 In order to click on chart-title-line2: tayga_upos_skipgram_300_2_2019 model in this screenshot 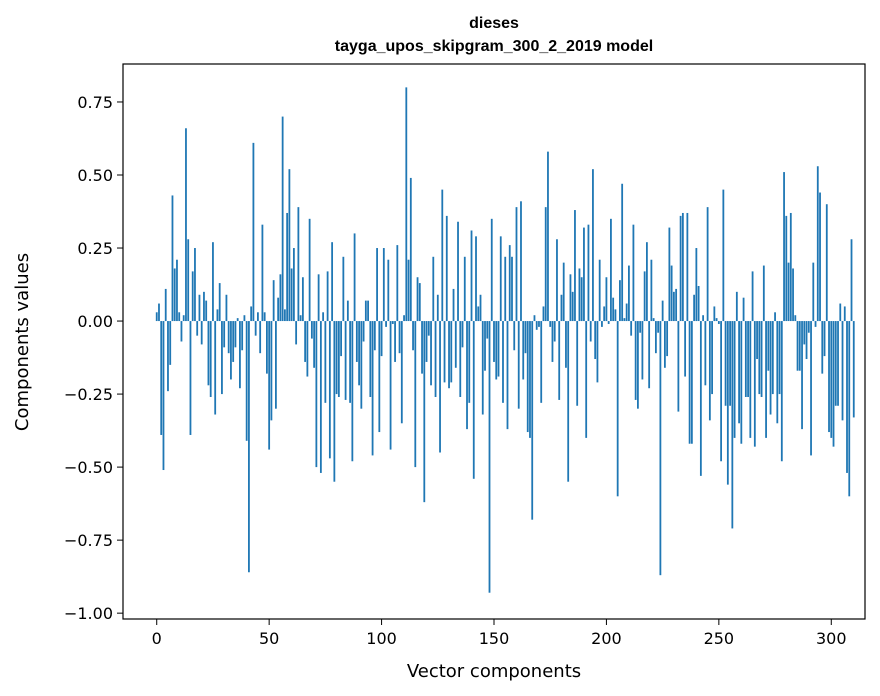, I will do `click(494, 46)`.